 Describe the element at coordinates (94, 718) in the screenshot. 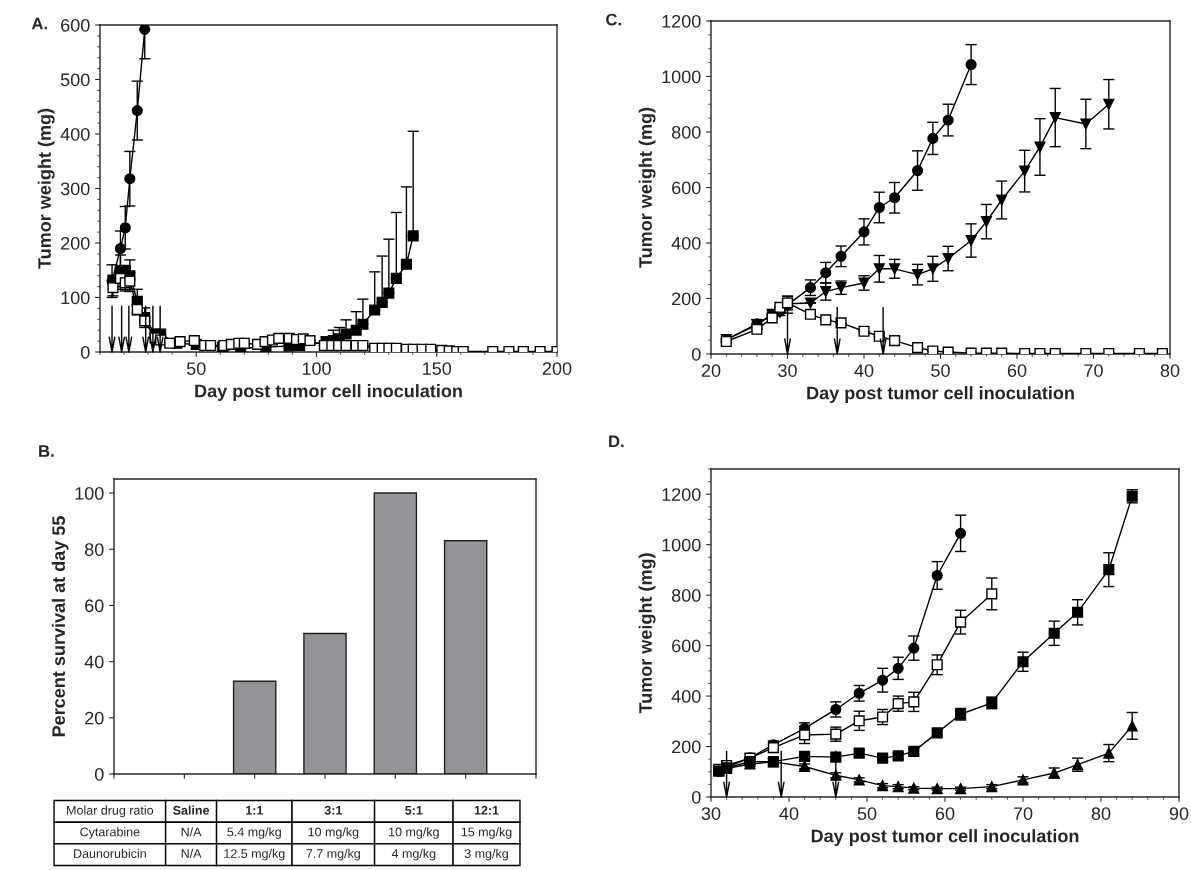

I see `y-tick-label: 20` at that location.